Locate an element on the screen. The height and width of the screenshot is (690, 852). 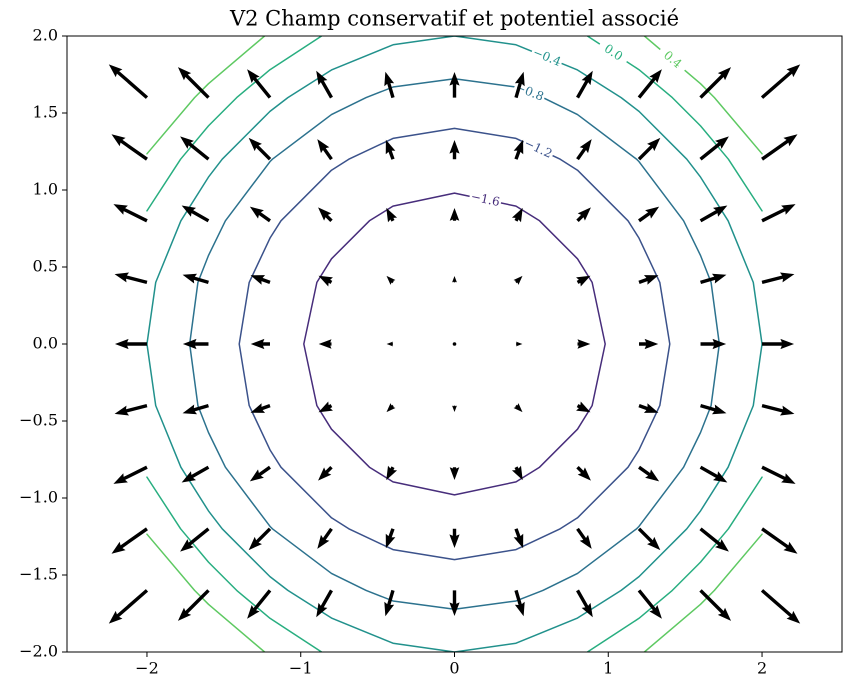
x-tick-label: −2 is located at coordinates (147, 668).